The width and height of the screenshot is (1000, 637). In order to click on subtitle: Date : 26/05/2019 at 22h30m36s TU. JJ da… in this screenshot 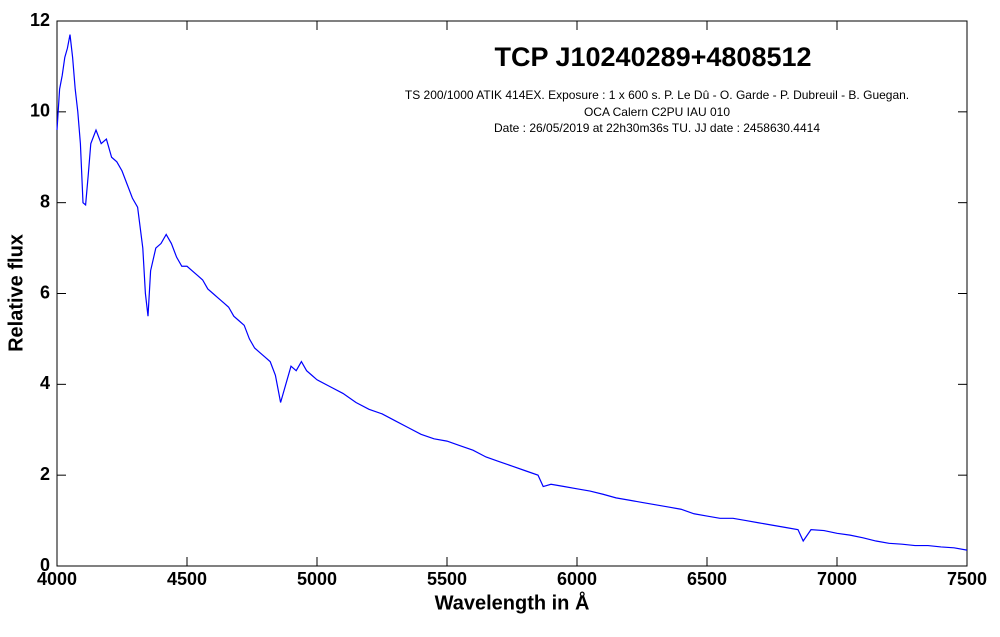, I will do `click(657, 128)`.